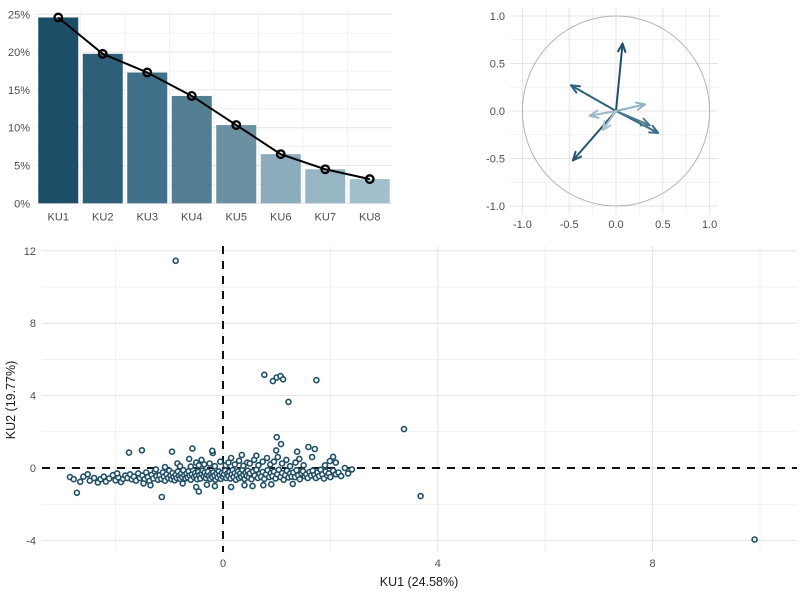  Describe the element at coordinates (102, 128) in the screenshot. I see `bar-ku2` at that location.